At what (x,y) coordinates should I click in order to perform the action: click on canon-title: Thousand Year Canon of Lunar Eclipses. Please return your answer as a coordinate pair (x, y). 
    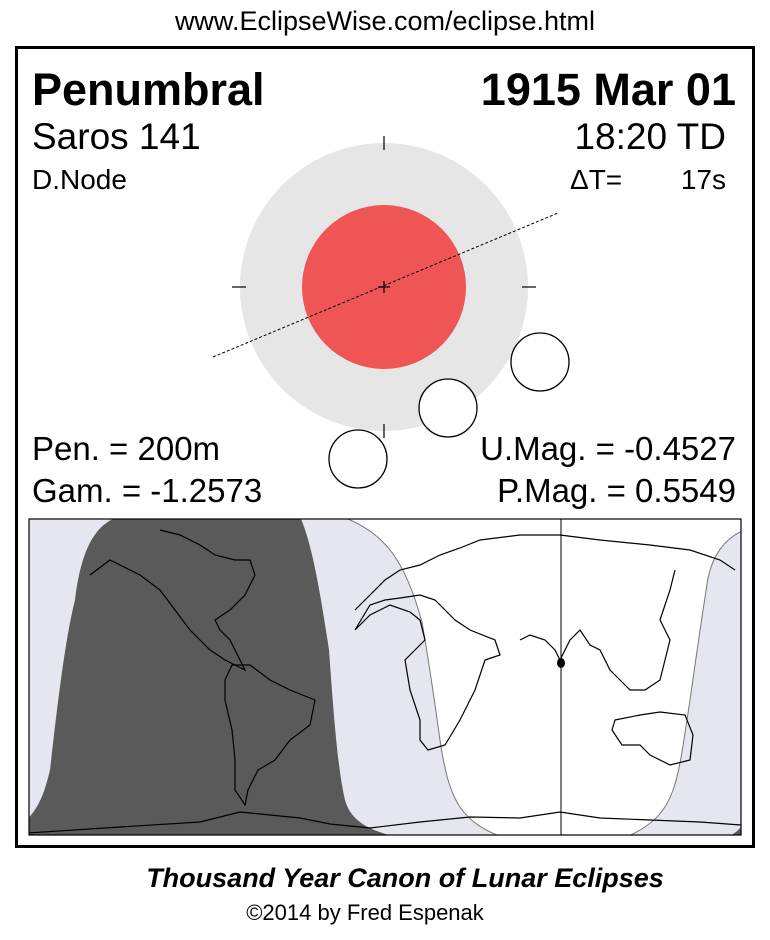
    Looking at the image, I should click on (405, 878).